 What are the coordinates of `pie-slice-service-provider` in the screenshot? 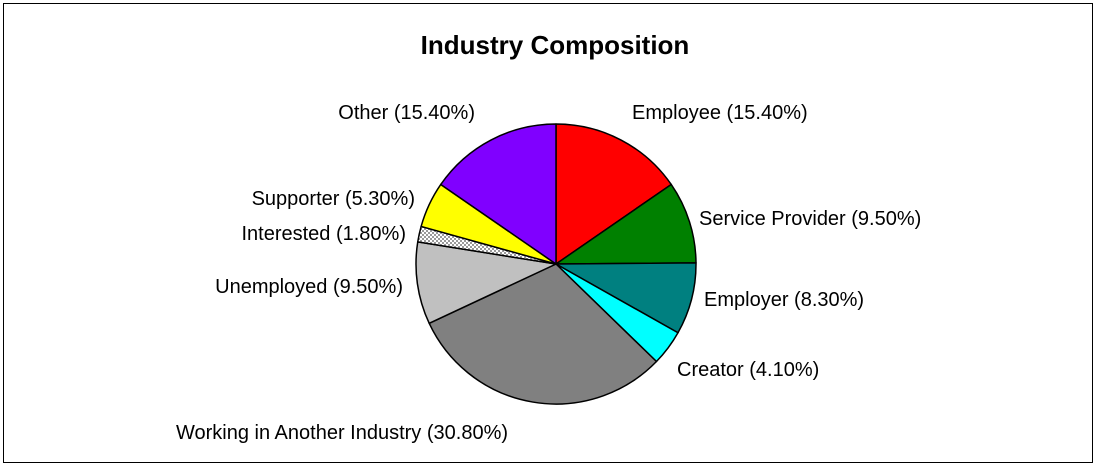 It's located at (626, 224).